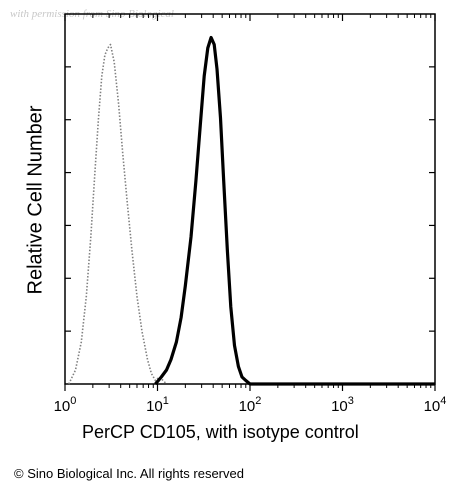 This screenshot has width=450, height=486. What do you see at coordinates (342, 405) in the screenshot?
I see `x-tick-label: 10³` at bounding box center [342, 405].